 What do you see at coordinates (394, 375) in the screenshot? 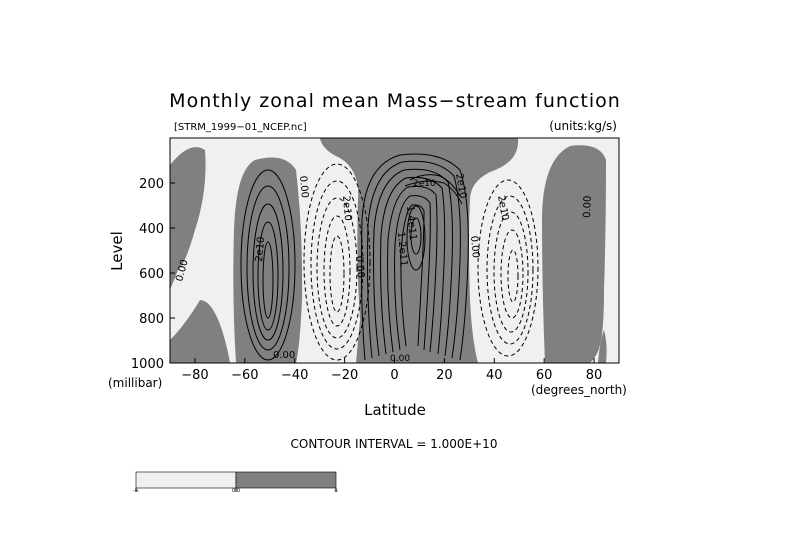
I see `x-tick-label: 0` at bounding box center [394, 375].